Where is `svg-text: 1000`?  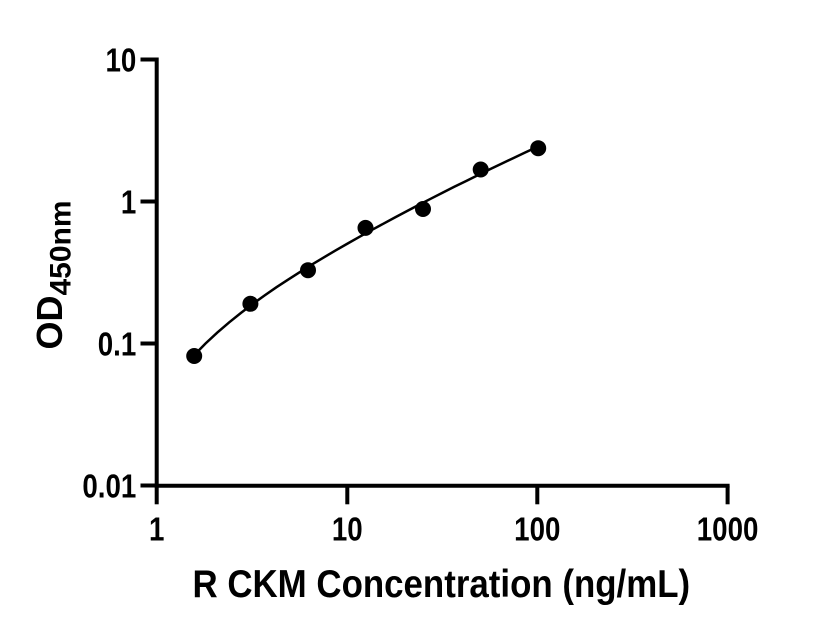 svg-text: 1000 is located at coordinates (728, 529).